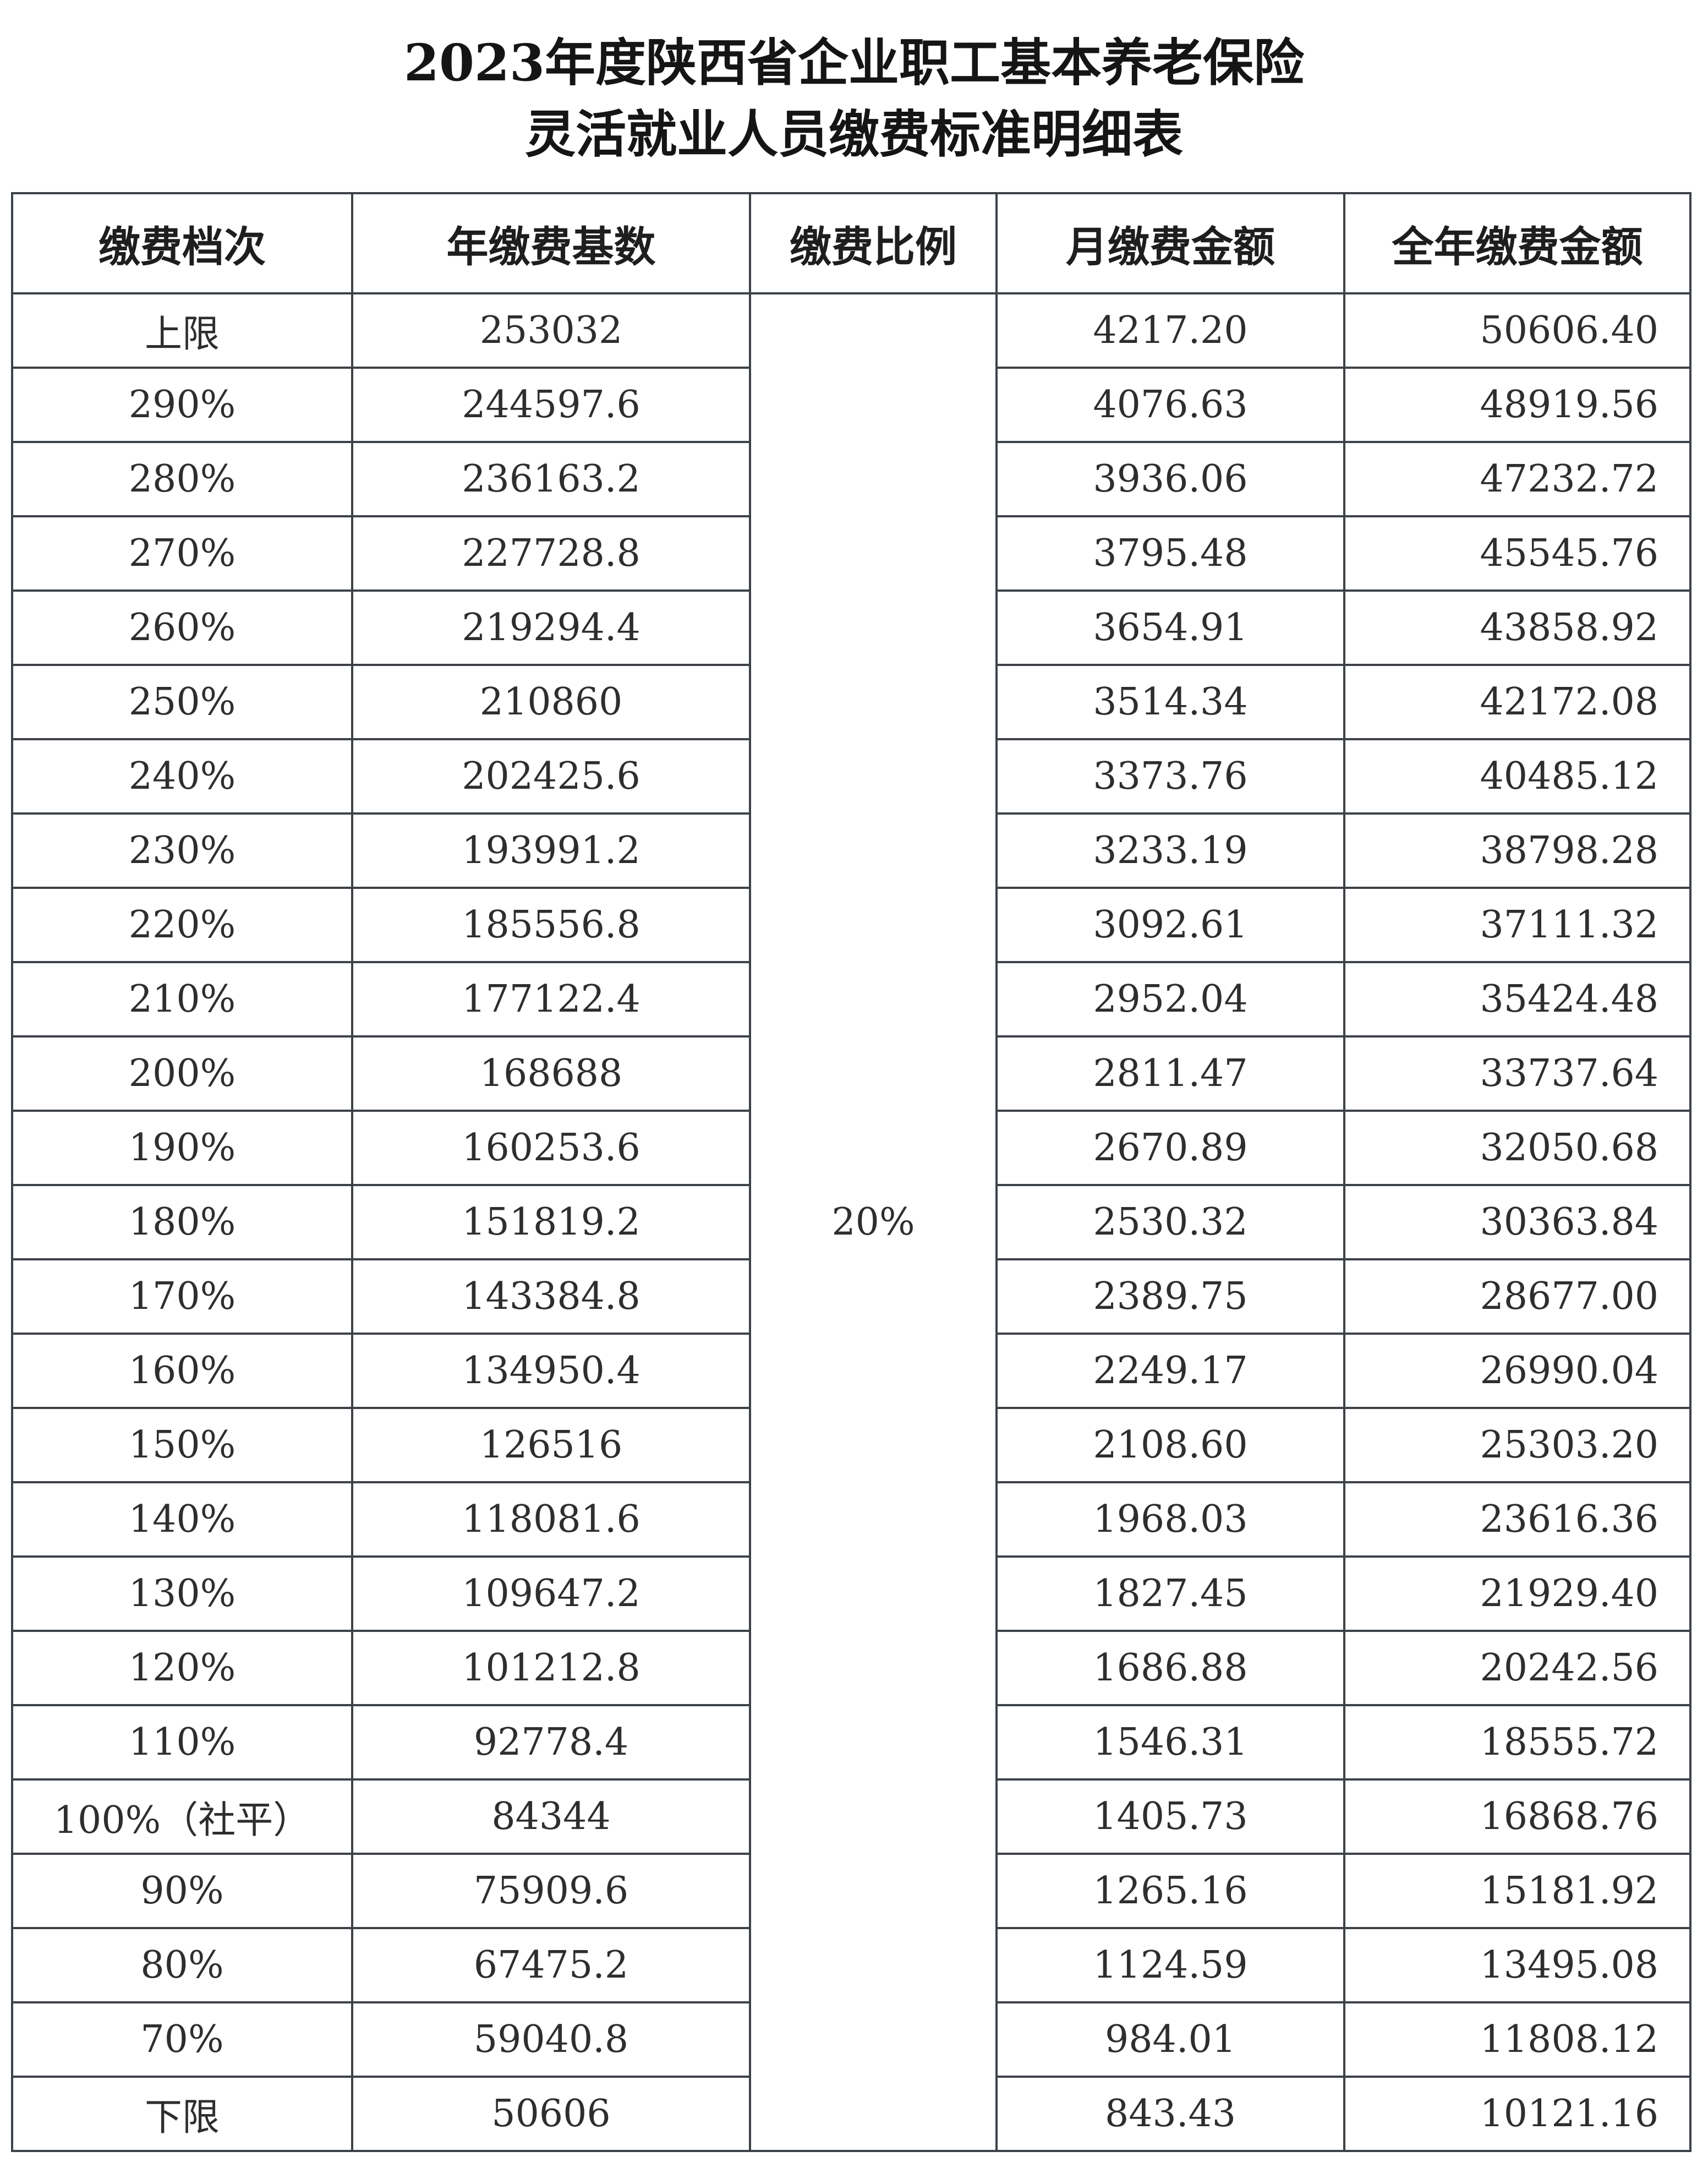  What do you see at coordinates (1170, 1222) in the screenshot?
I see `cell-monthly-amount: 2530.32` at bounding box center [1170, 1222].